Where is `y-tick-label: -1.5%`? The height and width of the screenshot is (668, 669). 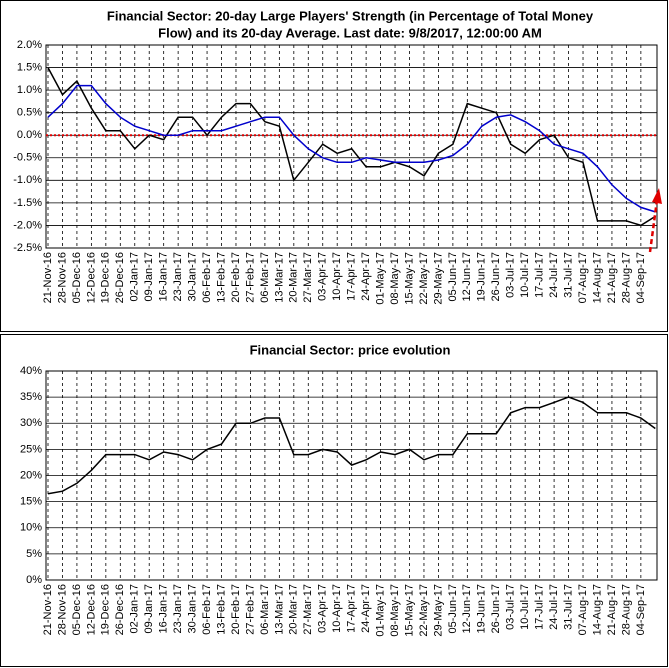
y-tick-label: -1.5% is located at coordinates (27, 203).